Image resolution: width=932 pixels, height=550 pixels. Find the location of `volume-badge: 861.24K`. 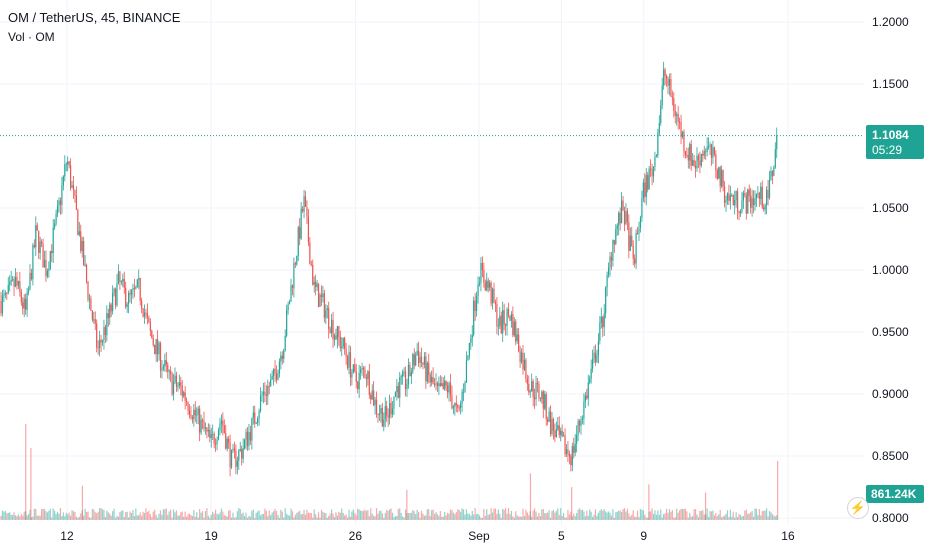

volume-badge: 861.24K is located at coordinates (895, 494).